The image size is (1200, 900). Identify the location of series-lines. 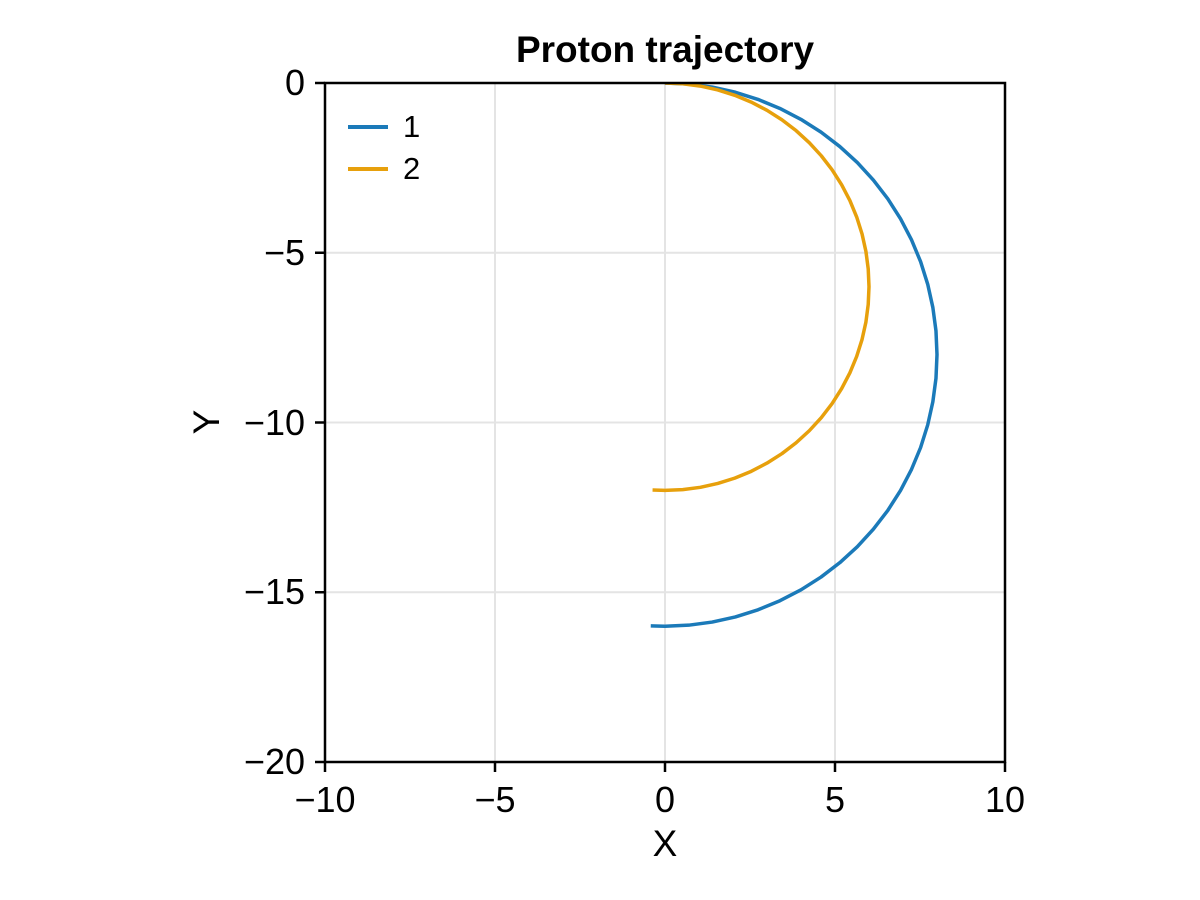
(794, 355).